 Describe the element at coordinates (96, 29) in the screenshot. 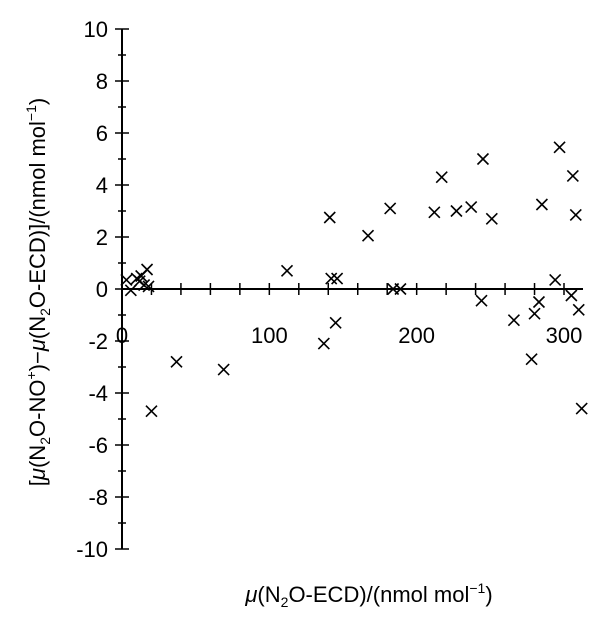

I see `y-tick-label: 10` at that location.